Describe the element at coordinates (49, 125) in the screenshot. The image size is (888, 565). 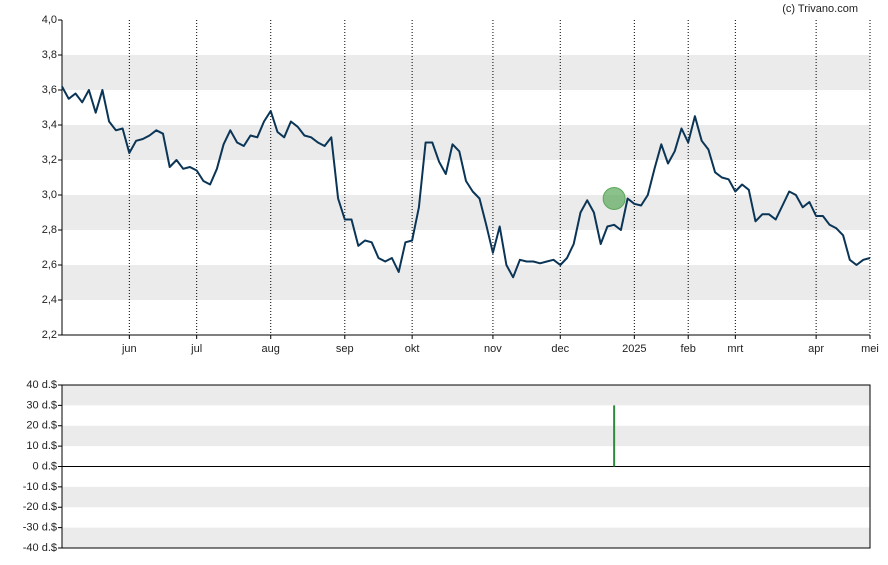
I see `y-tick-label: 3,4` at that location.